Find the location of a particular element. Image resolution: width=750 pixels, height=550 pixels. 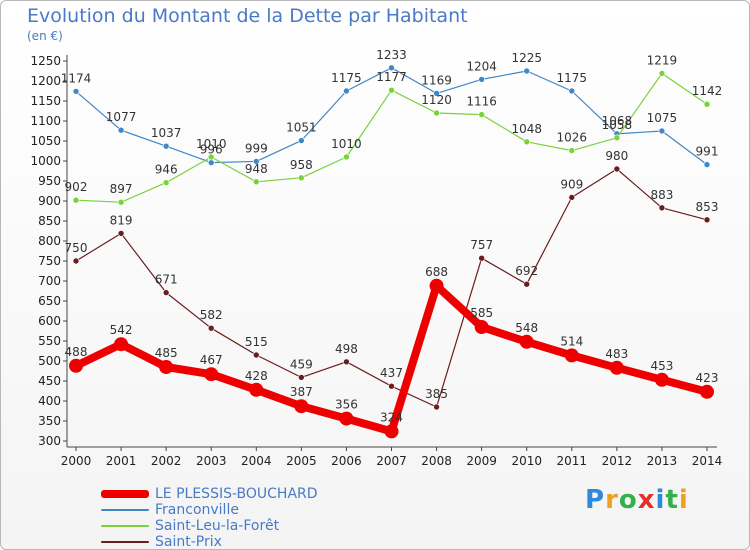

data-label: 991 is located at coordinates (707, 152).